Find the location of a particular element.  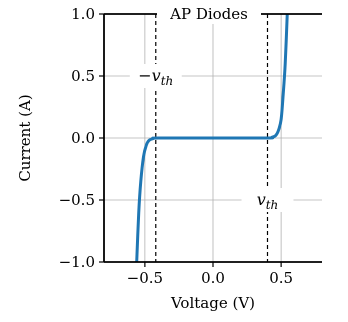

x-tick-label-0: −0.5 is located at coordinates (145, 278).